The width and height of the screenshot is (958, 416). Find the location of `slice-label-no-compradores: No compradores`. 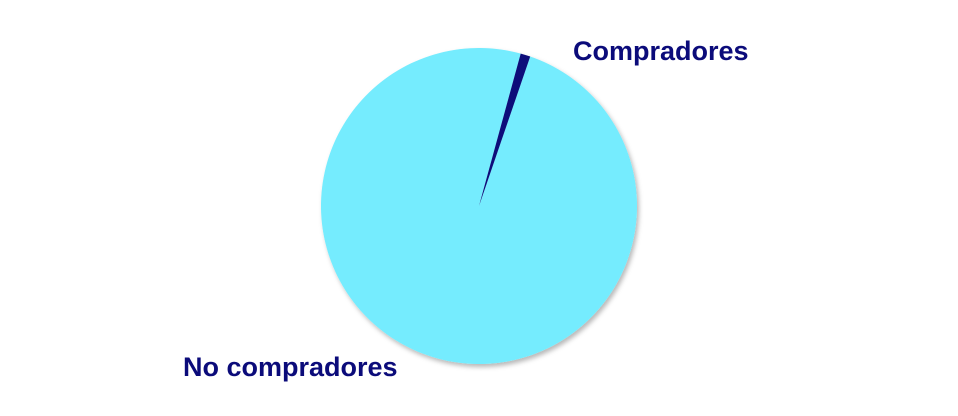

slice-label-no-compradores: No compradores is located at coordinates (290, 367).